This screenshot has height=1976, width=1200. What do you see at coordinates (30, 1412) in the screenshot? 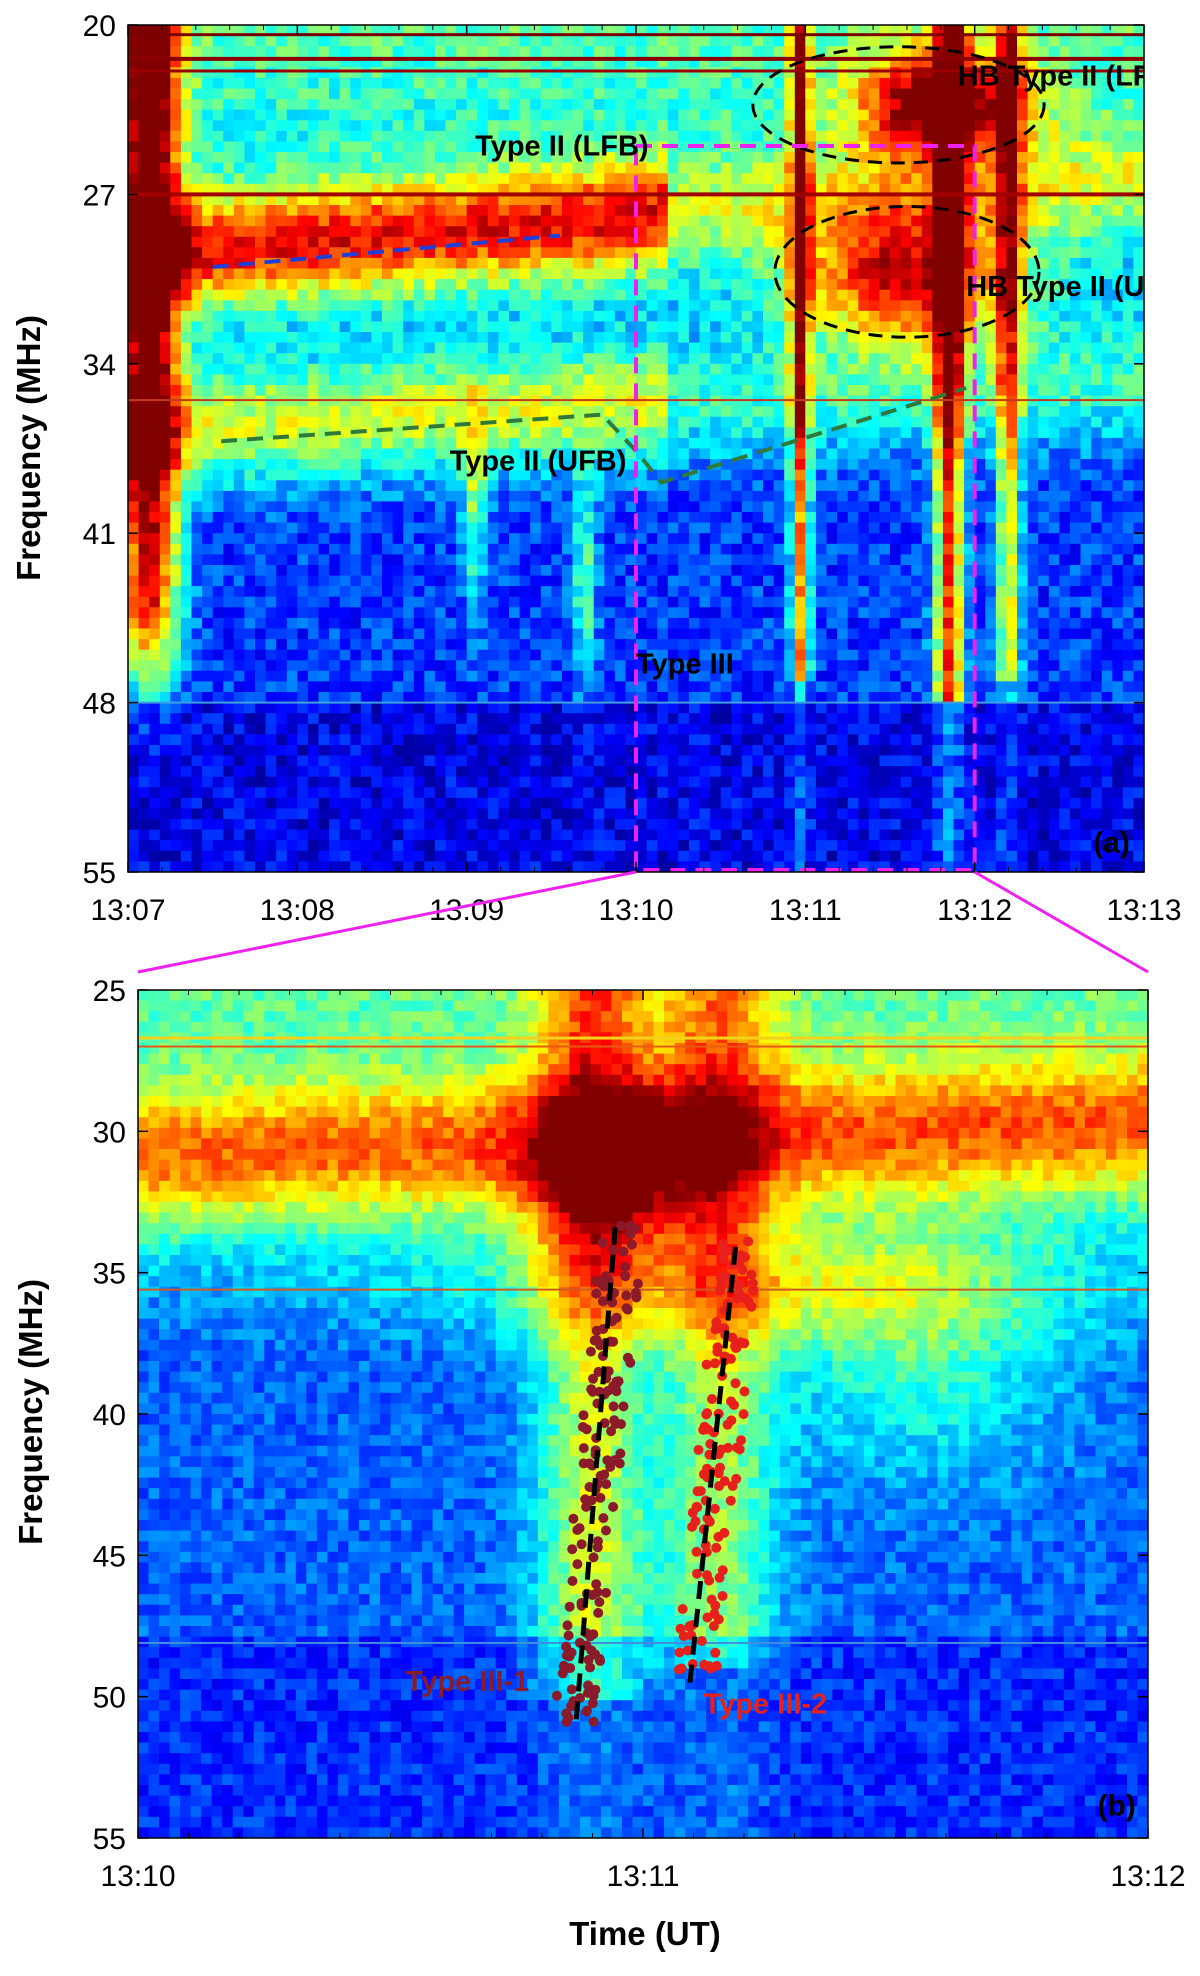
I see `panel-b-ylabel: Frequency (MHz)` at bounding box center [30, 1412].